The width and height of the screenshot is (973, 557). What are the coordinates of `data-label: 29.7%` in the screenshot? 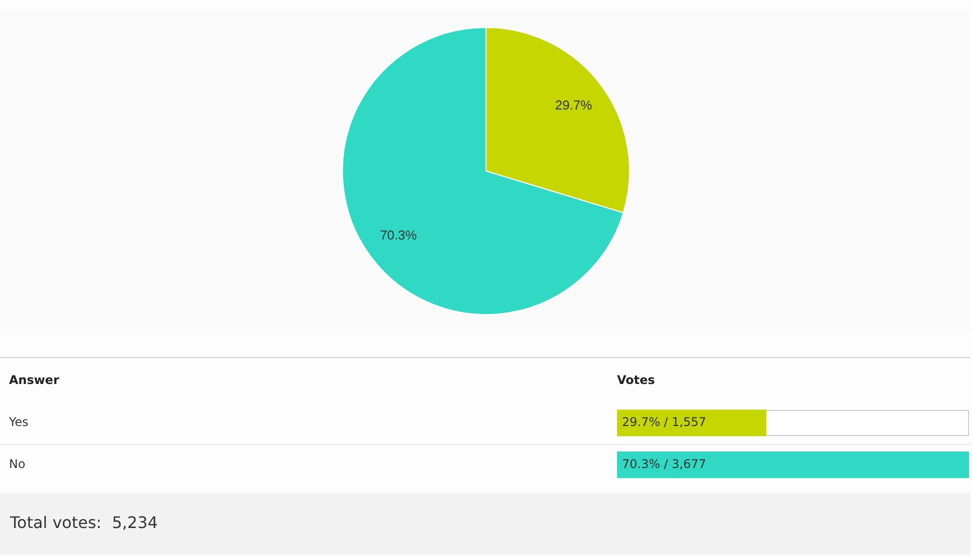 It's located at (573, 105).